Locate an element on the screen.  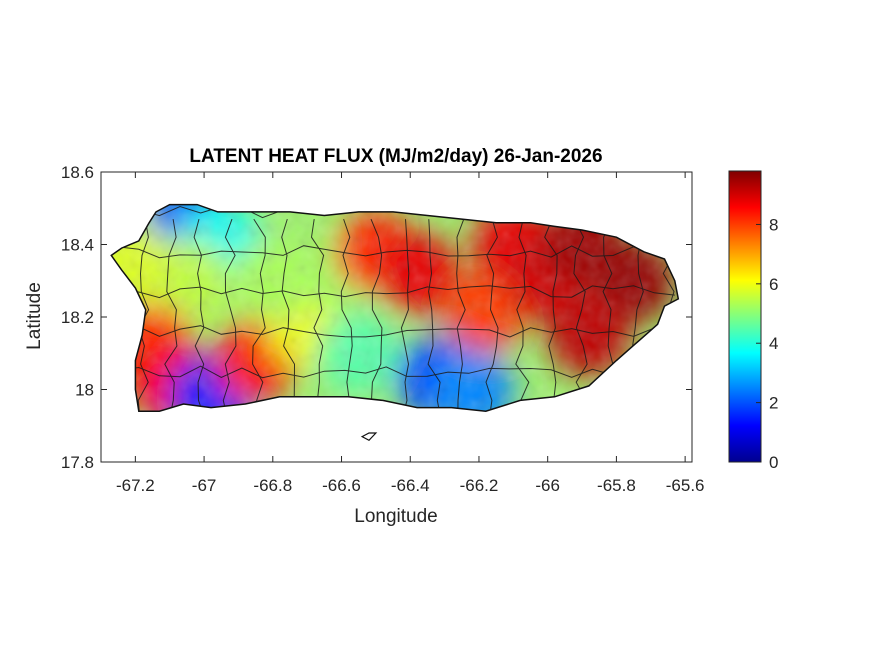
colorbar-tick-label: 8 is located at coordinates (773, 224).